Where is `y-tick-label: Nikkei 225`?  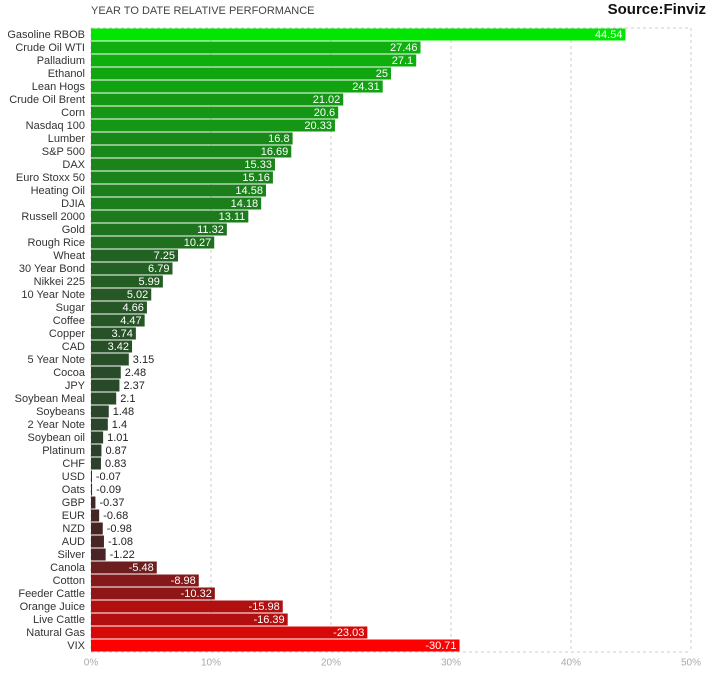 y-tick-label: Nikkei 225 is located at coordinates (59, 282).